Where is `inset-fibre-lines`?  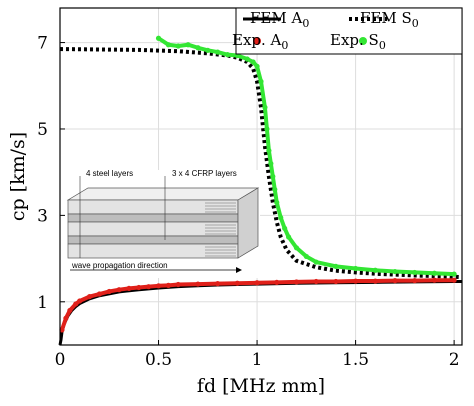 inset-fibre-lines is located at coordinates (220, 229).